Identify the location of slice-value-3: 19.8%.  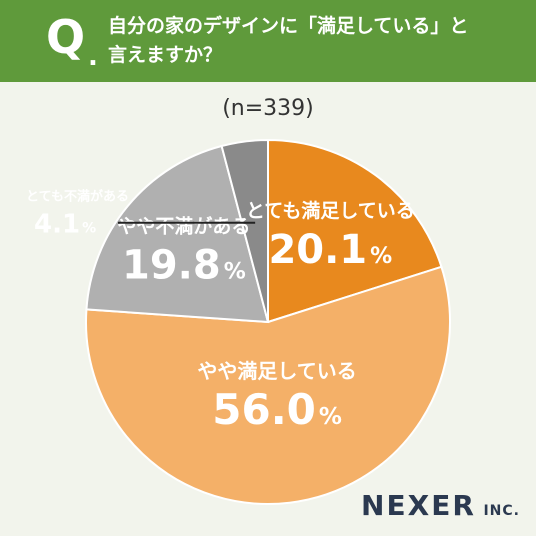
(184, 265).